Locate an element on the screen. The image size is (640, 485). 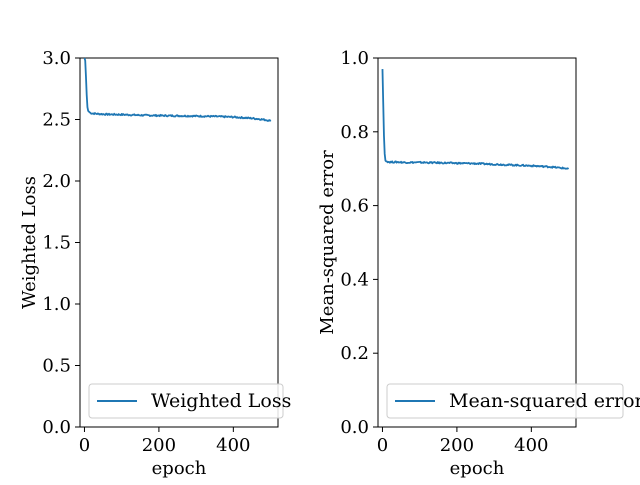
y-tick-label-mean-squared-error: 1.0 is located at coordinates (354, 58).